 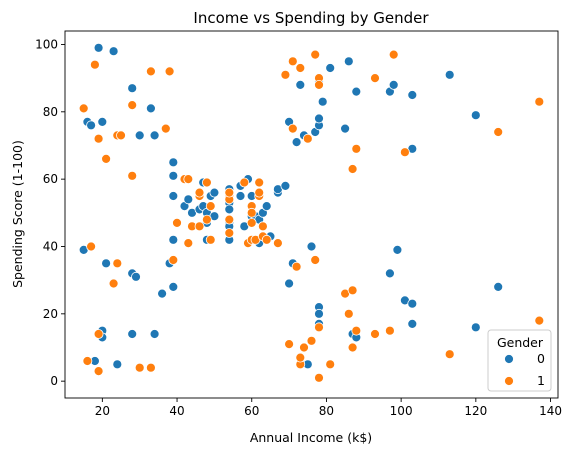 I want to click on x-tick-label: 100, so click(x=401, y=411).